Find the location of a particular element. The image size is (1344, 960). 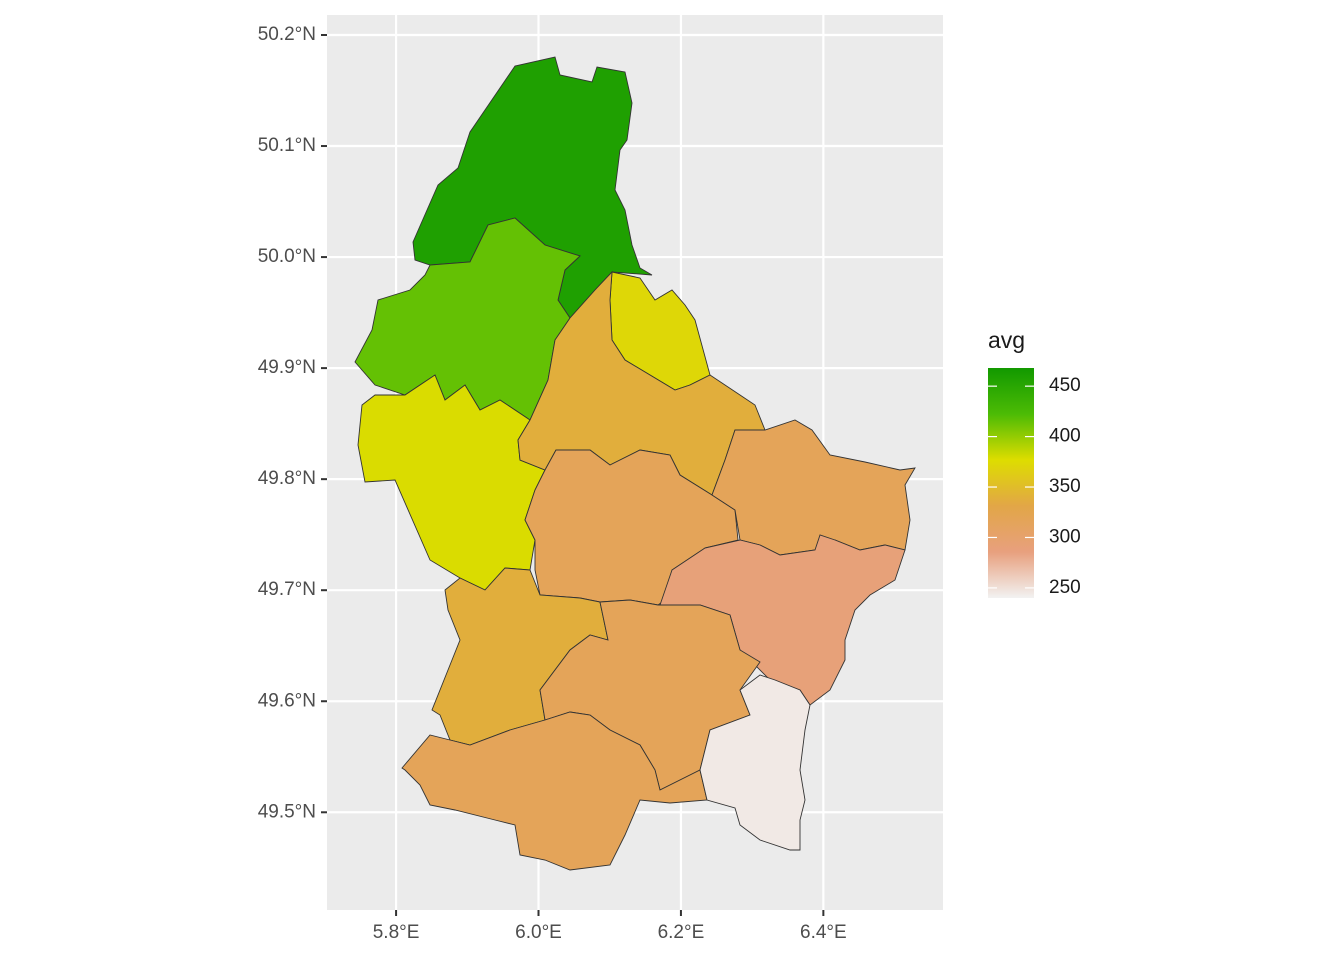

legend-label: 250 is located at coordinates (1065, 587).